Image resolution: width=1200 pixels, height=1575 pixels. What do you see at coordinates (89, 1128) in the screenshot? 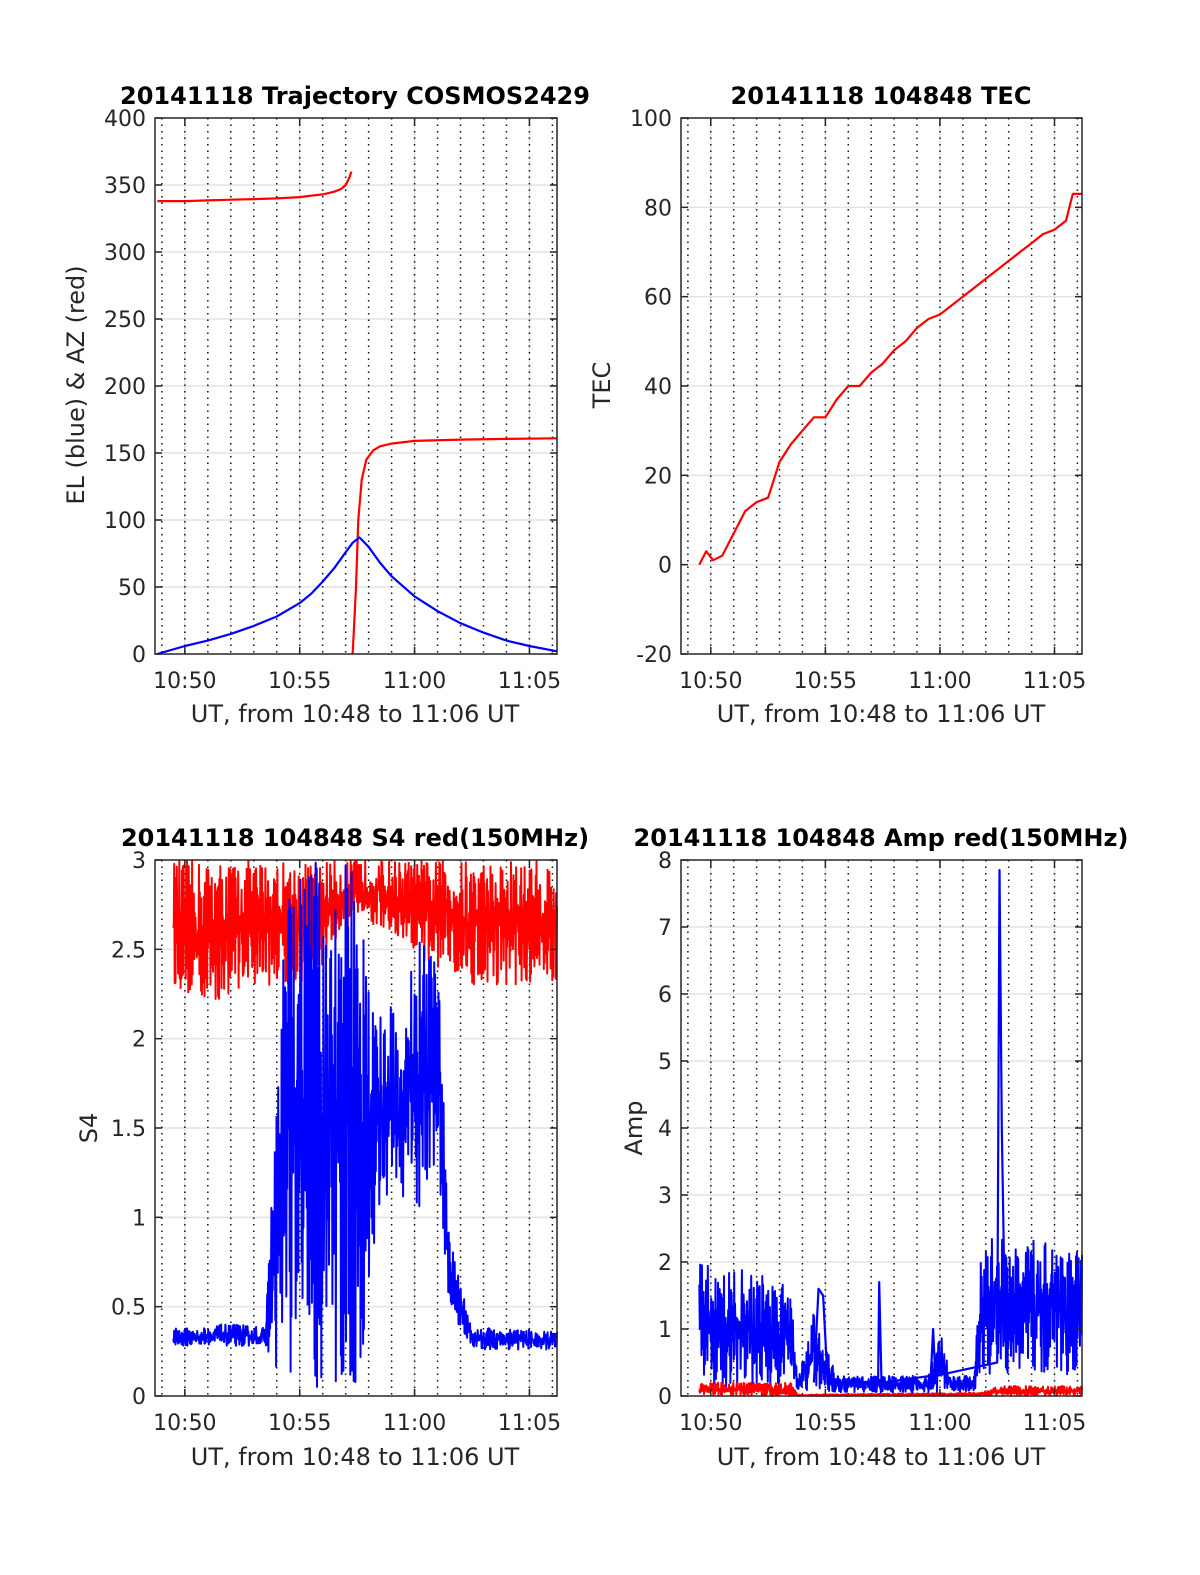
I see `y-axis-label: S4` at bounding box center [89, 1128].